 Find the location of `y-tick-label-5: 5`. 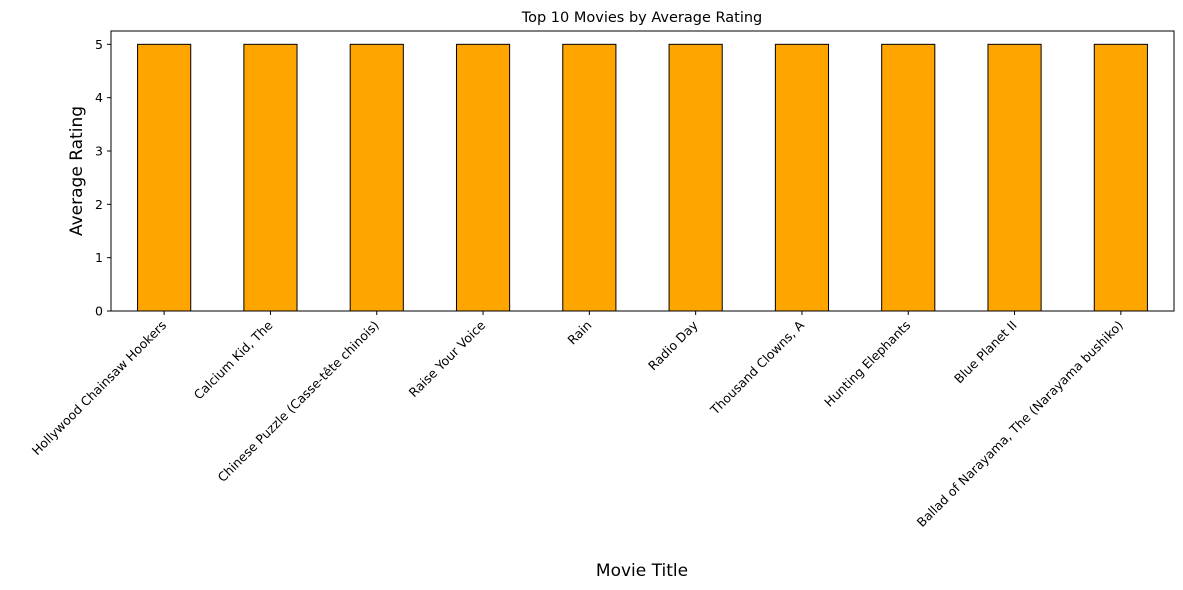

y-tick-label-5: 5 is located at coordinates (99, 44).